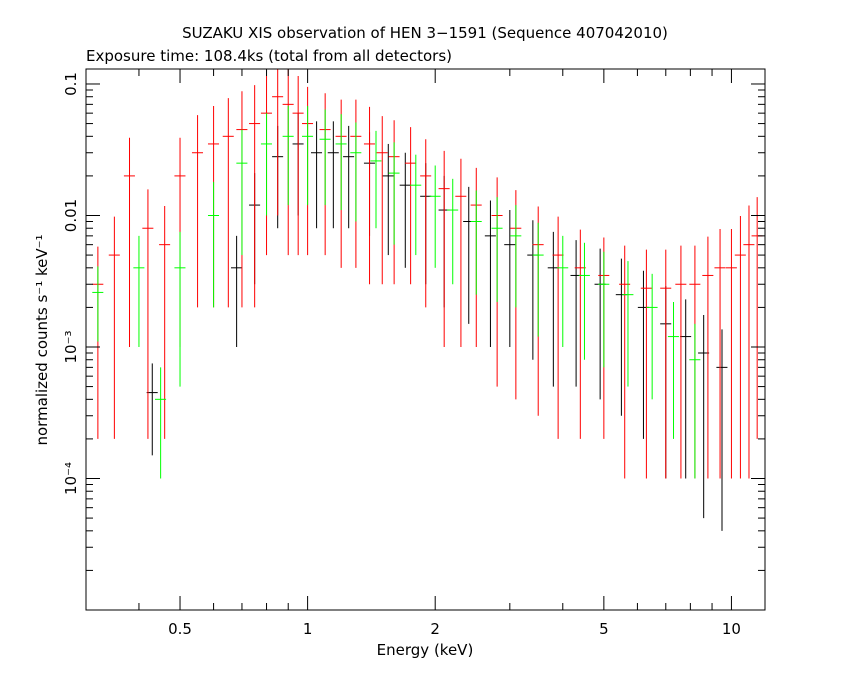  What do you see at coordinates (71, 84) in the screenshot?
I see `y-tick-label: 0.1` at bounding box center [71, 84].